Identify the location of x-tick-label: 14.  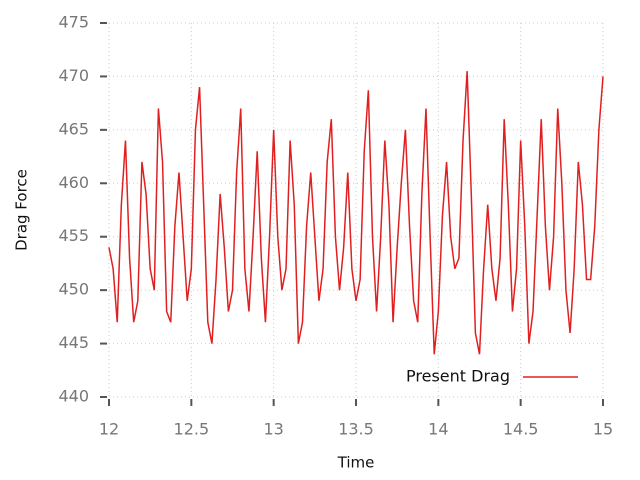
(438, 429).